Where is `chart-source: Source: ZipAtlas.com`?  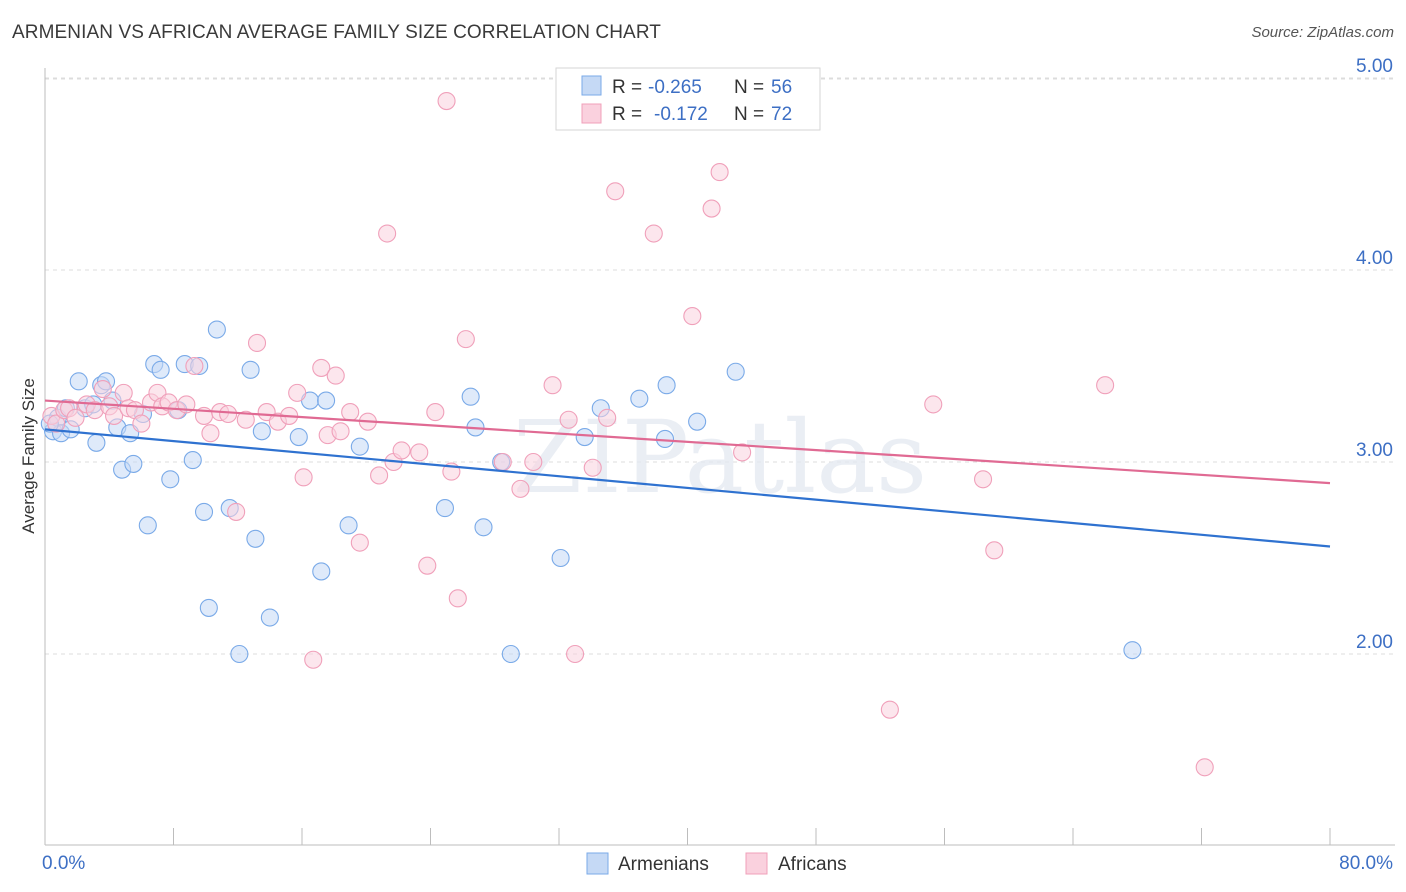
chart-source: Source: ZipAtlas.com is located at coordinates (1322, 32).